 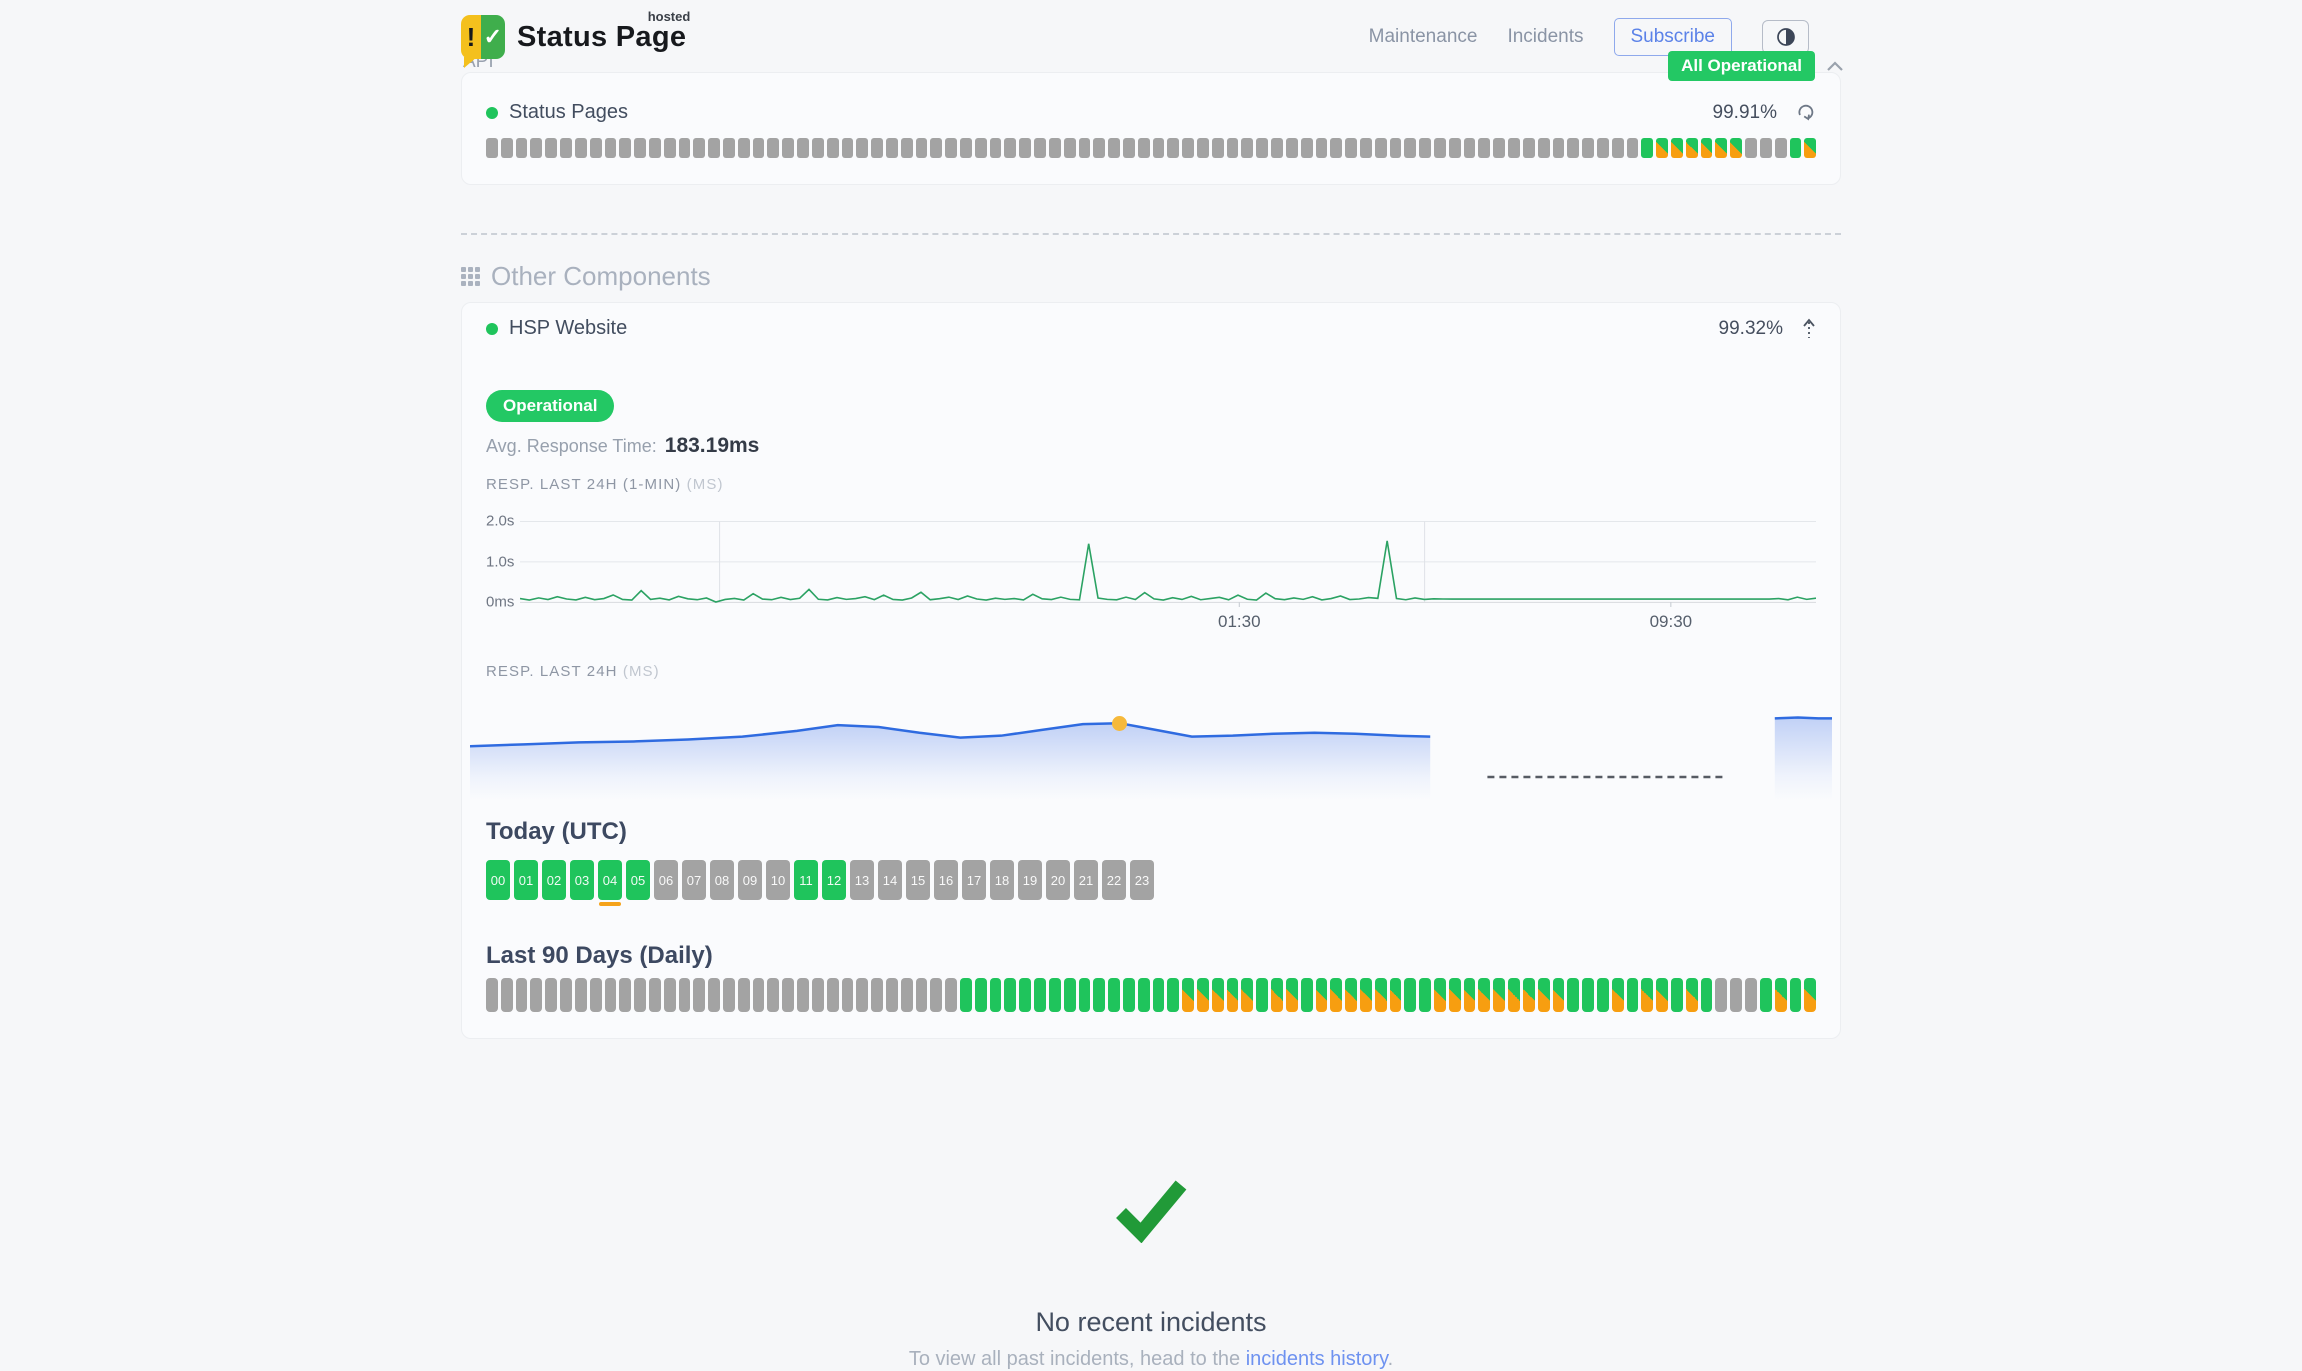 What do you see at coordinates (1545, 36) in the screenshot?
I see `nav-incidents: Incidents` at bounding box center [1545, 36].